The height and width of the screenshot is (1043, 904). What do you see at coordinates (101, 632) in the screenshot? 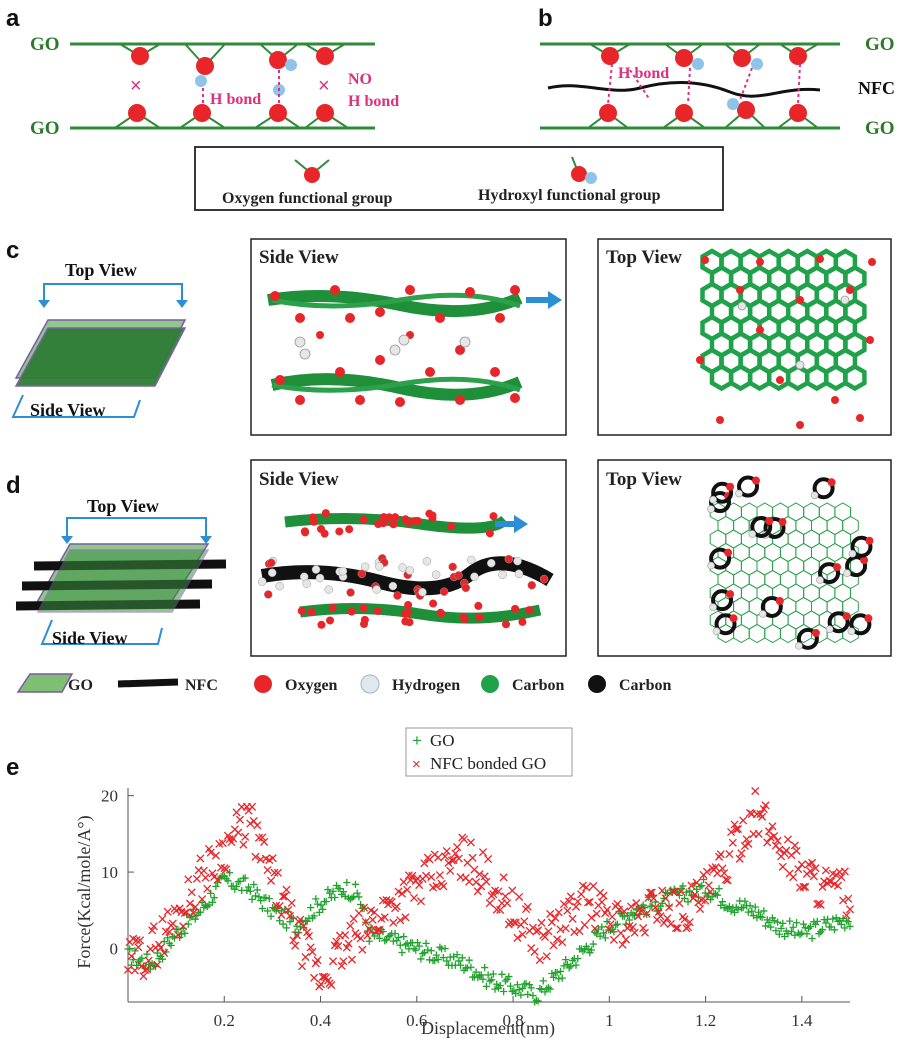
I see `side-bracket-icon` at bounding box center [101, 632].